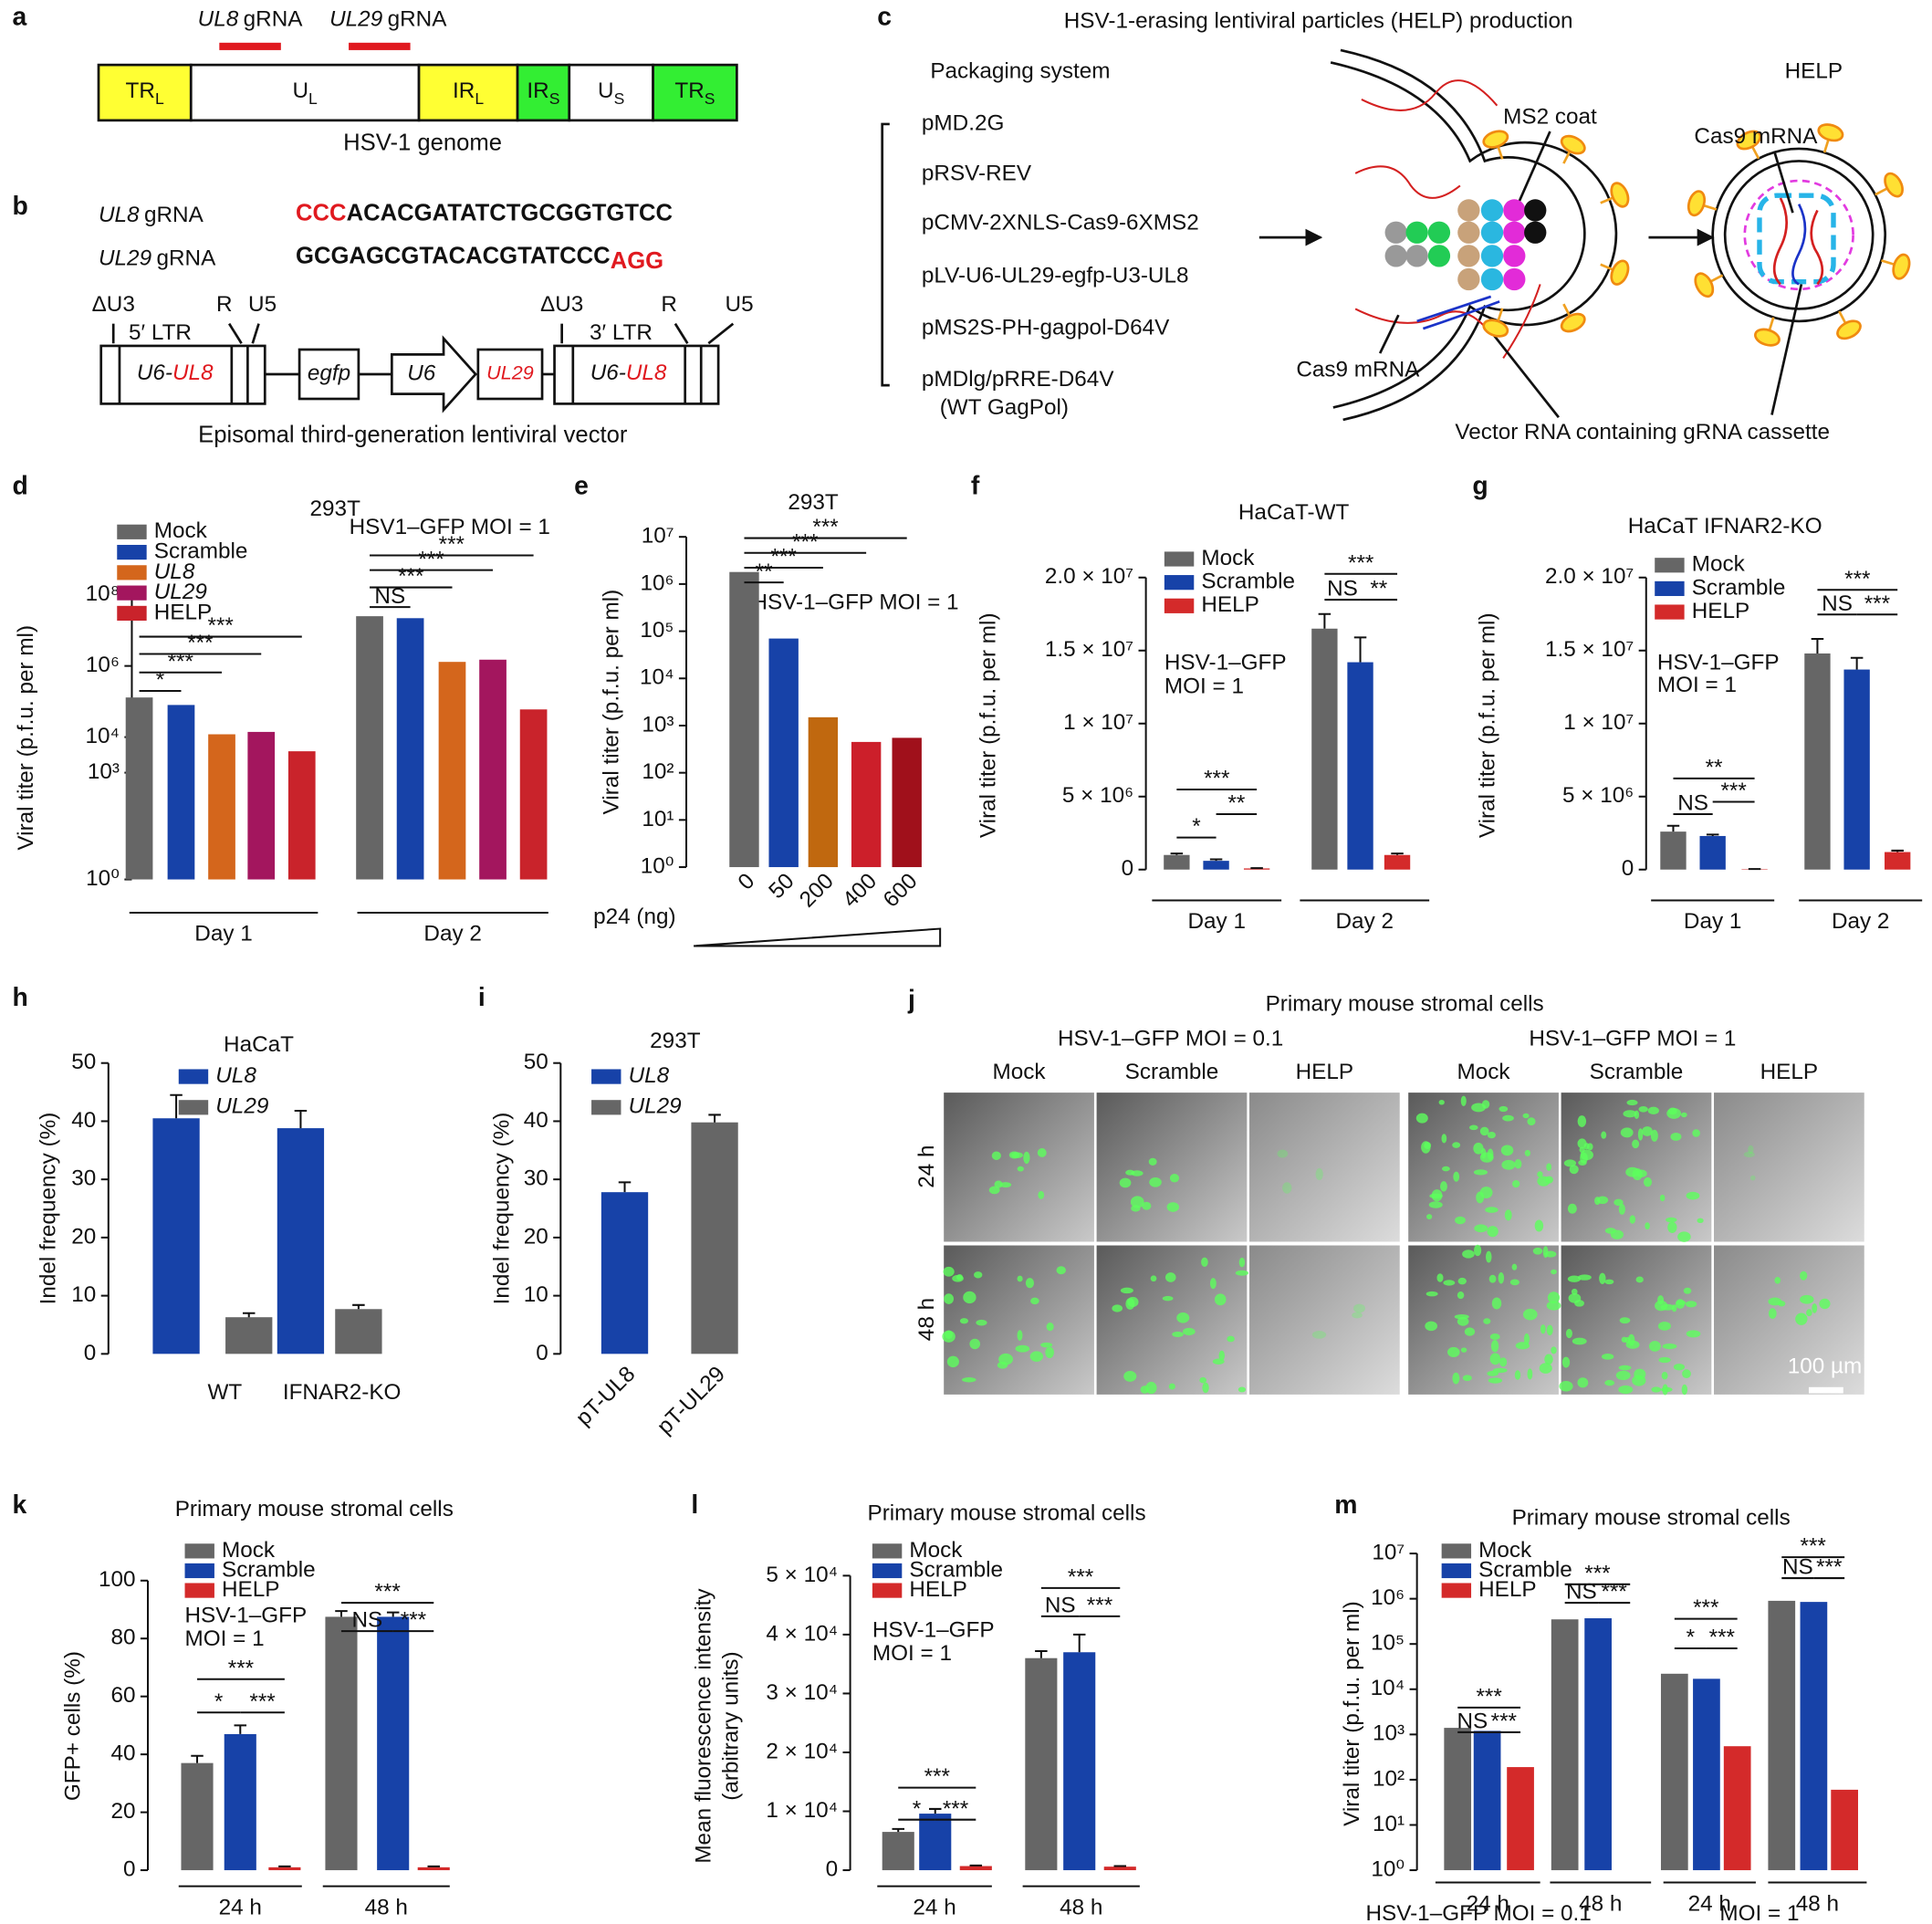 This screenshot has width=1932, height=1924. Describe the element at coordinates (694, 1505) in the screenshot. I see `panel-letter: l` at that location.